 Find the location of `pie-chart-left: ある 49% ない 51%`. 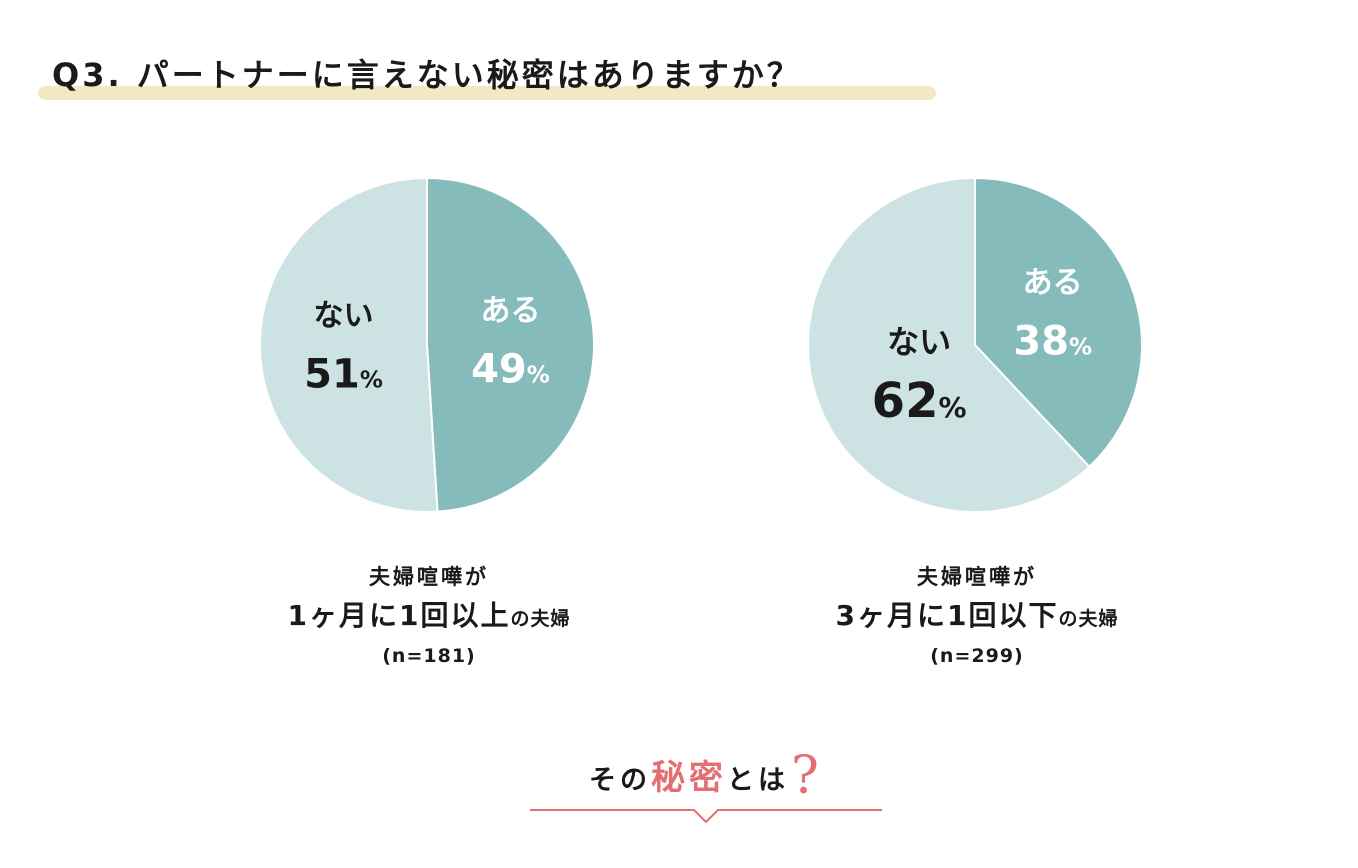

pie-chart-left: ある 49% ない 51% is located at coordinates (429, 345).